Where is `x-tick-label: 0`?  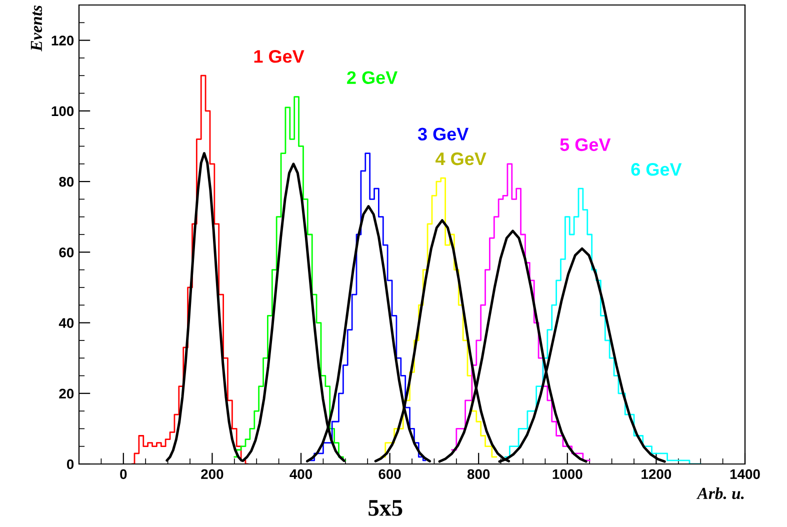 x-tick-label: 0 is located at coordinates (123, 474).